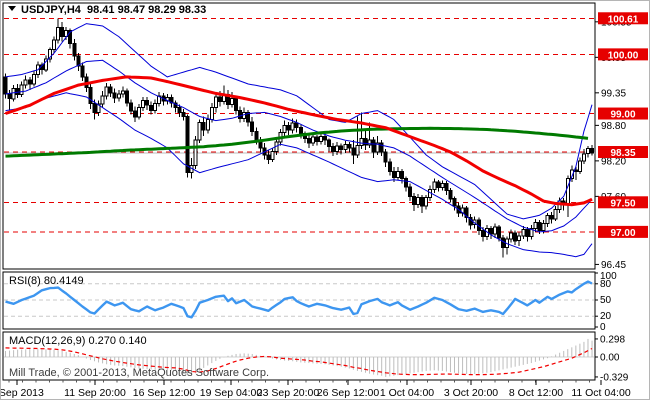 This screenshot has width=650, height=400. Describe the element at coordinates (471, 393) in the screenshot. I see `time-axis-label: 3 Oct 20:00` at that location.